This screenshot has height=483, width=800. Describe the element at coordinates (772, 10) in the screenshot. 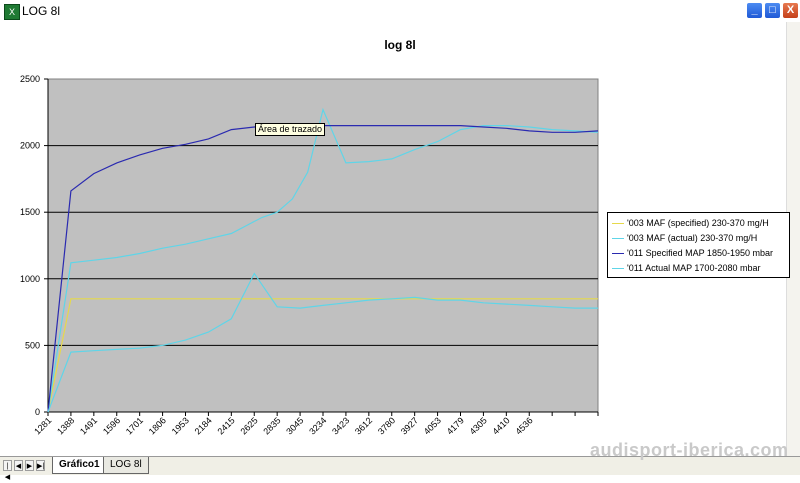

I see `maximize-button: □` at that location.